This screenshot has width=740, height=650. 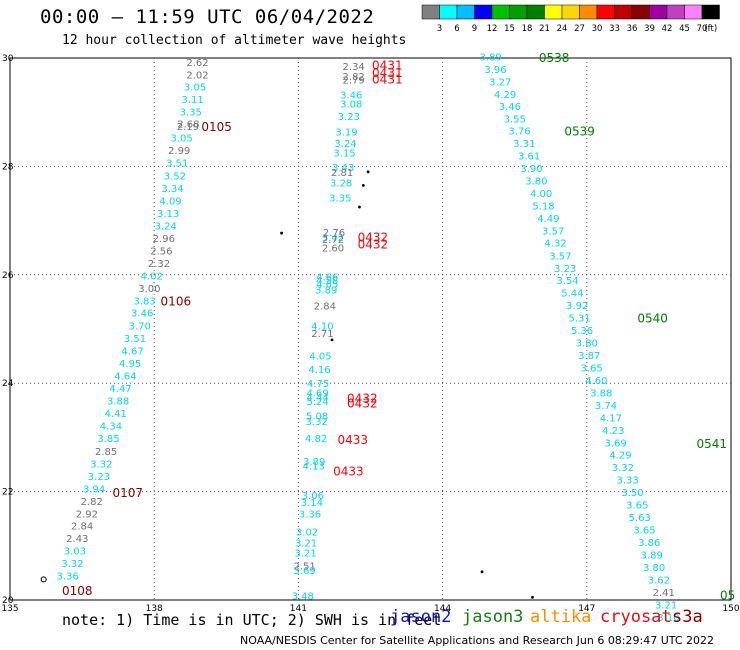 What do you see at coordinates (207, 17) in the screenshot?
I see `chart-title: 00:00 – 11:59 UTC 06/04/2022` at bounding box center [207, 17].